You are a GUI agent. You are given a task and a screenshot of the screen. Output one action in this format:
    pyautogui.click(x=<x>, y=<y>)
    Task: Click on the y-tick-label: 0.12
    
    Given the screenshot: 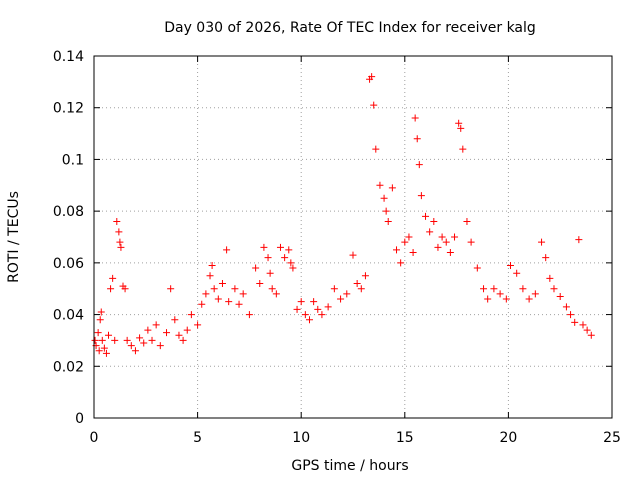 What is the action you would take?
    pyautogui.click(x=68, y=109)
    